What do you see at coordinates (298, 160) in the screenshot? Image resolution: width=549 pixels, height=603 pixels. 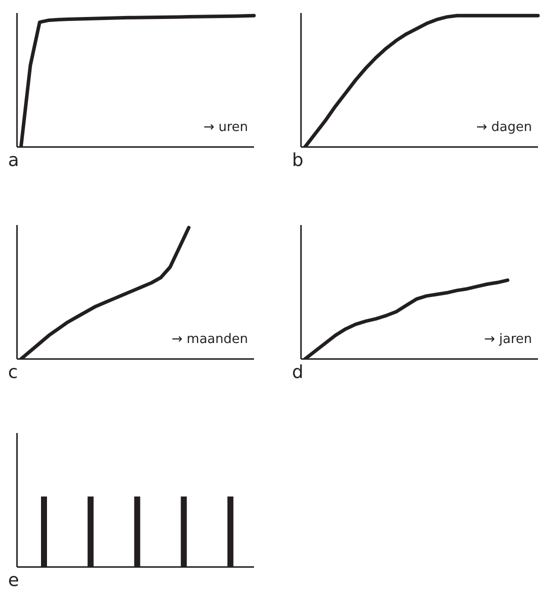 I see `text: b` at bounding box center [298, 160].